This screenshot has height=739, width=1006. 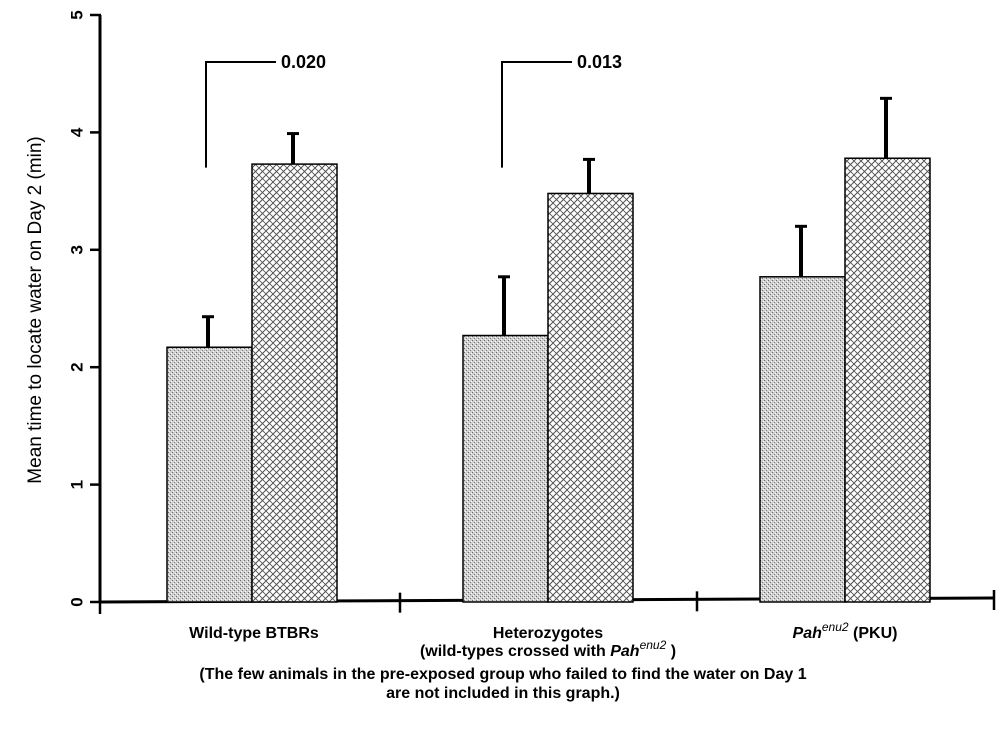 What do you see at coordinates (599, 62) in the screenshot?
I see `significance-label: 0.013` at bounding box center [599, 62].